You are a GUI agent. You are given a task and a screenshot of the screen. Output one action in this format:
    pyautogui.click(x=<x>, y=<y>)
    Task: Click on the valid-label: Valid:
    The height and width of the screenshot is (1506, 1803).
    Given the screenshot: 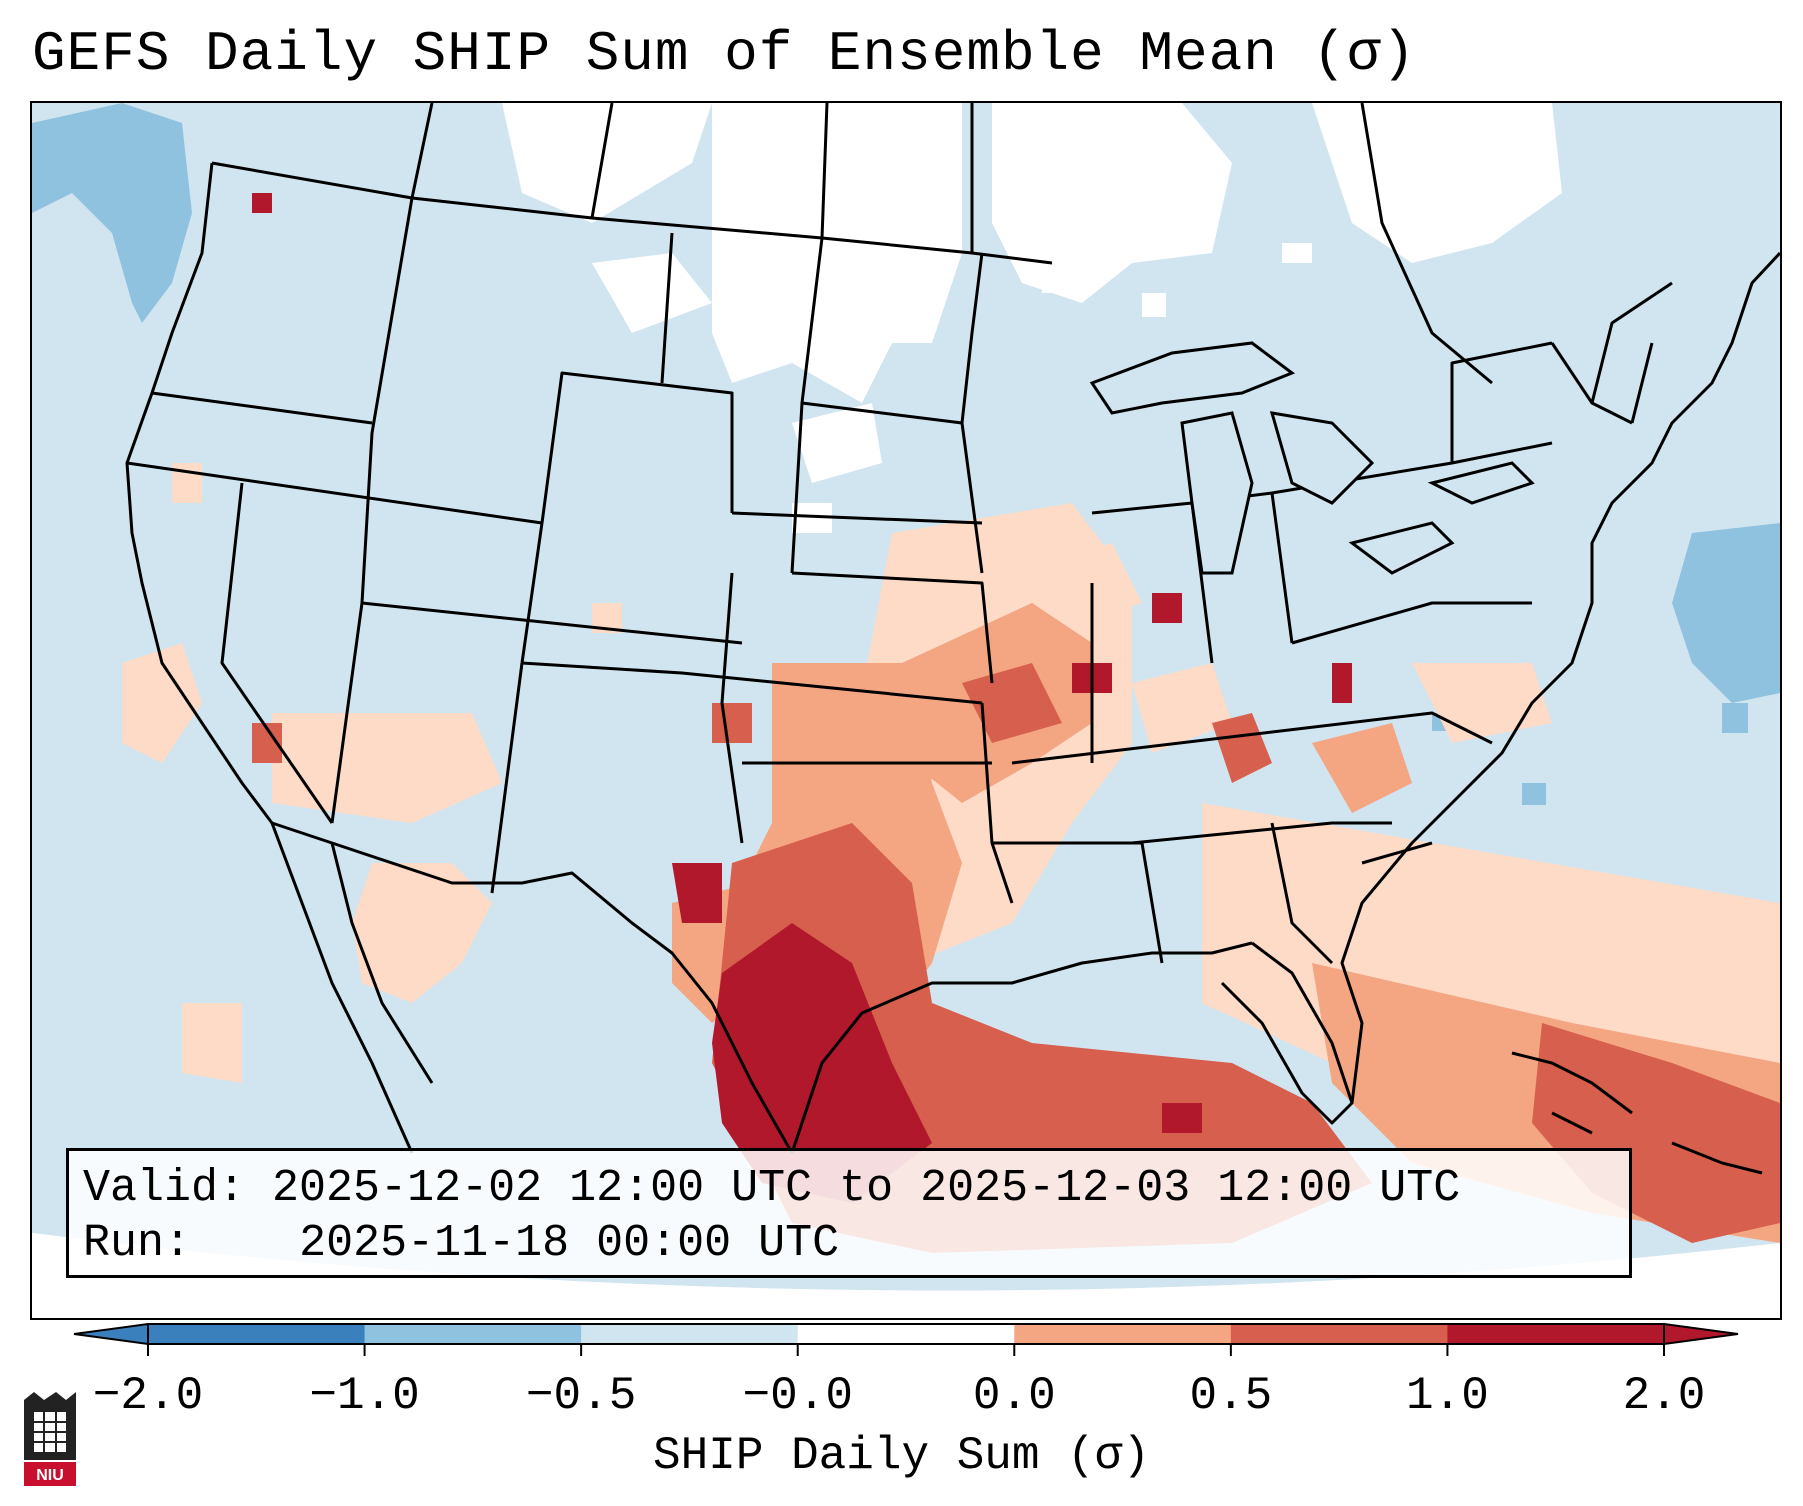 What is the action you would take?
    pyautogui.click(x=164, y=1188)
    